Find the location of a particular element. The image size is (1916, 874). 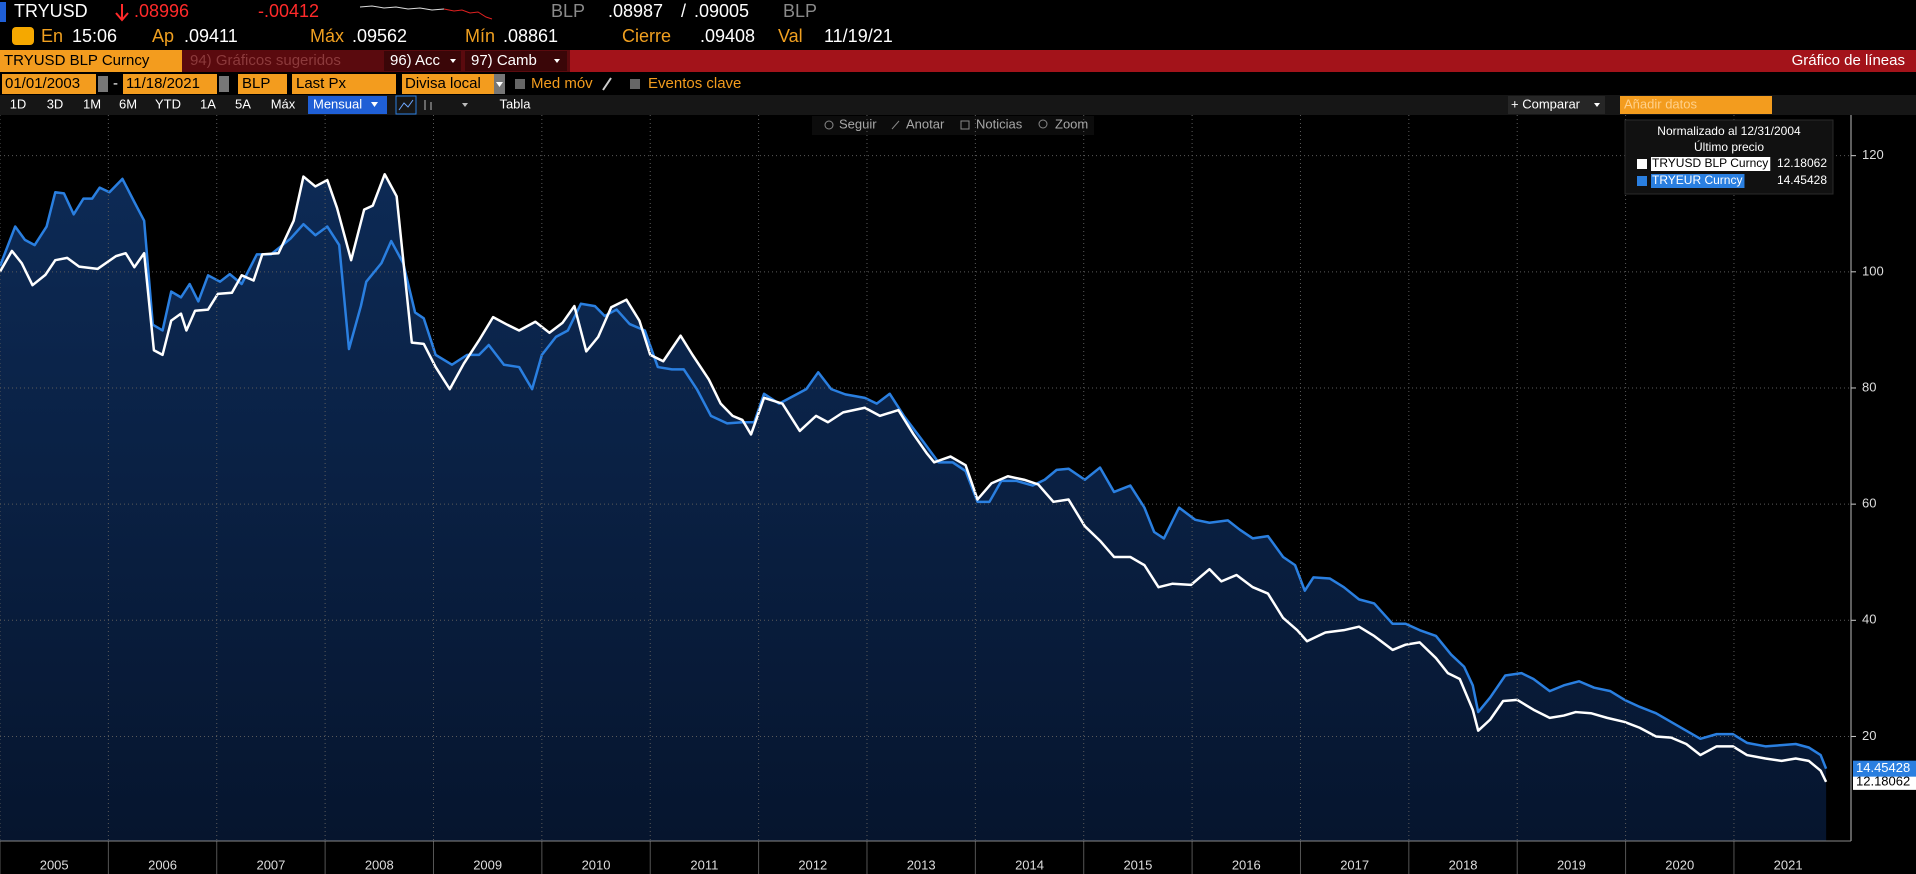

legend-swatch is located at coordinates (1642, 181).